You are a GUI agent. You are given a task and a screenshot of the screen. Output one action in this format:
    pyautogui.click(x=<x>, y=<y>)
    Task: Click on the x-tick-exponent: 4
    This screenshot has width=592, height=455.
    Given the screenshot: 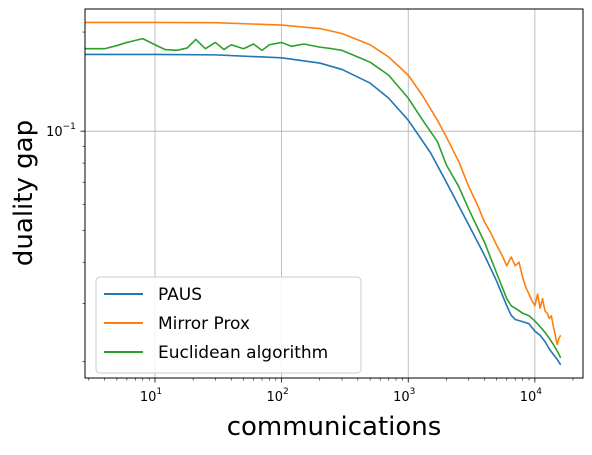 What is the action you would take?
    pyautogui.click(x=539, y=392)
    